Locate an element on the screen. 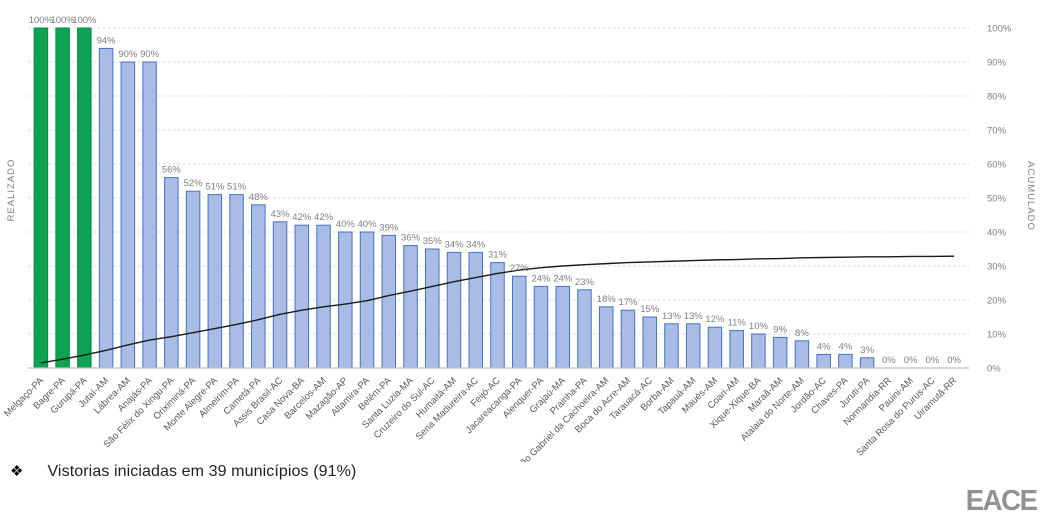 Image resolution: width=1047 pixels, height=522 pixels. bar-Borba-AM is located at coordinates (671, 346).